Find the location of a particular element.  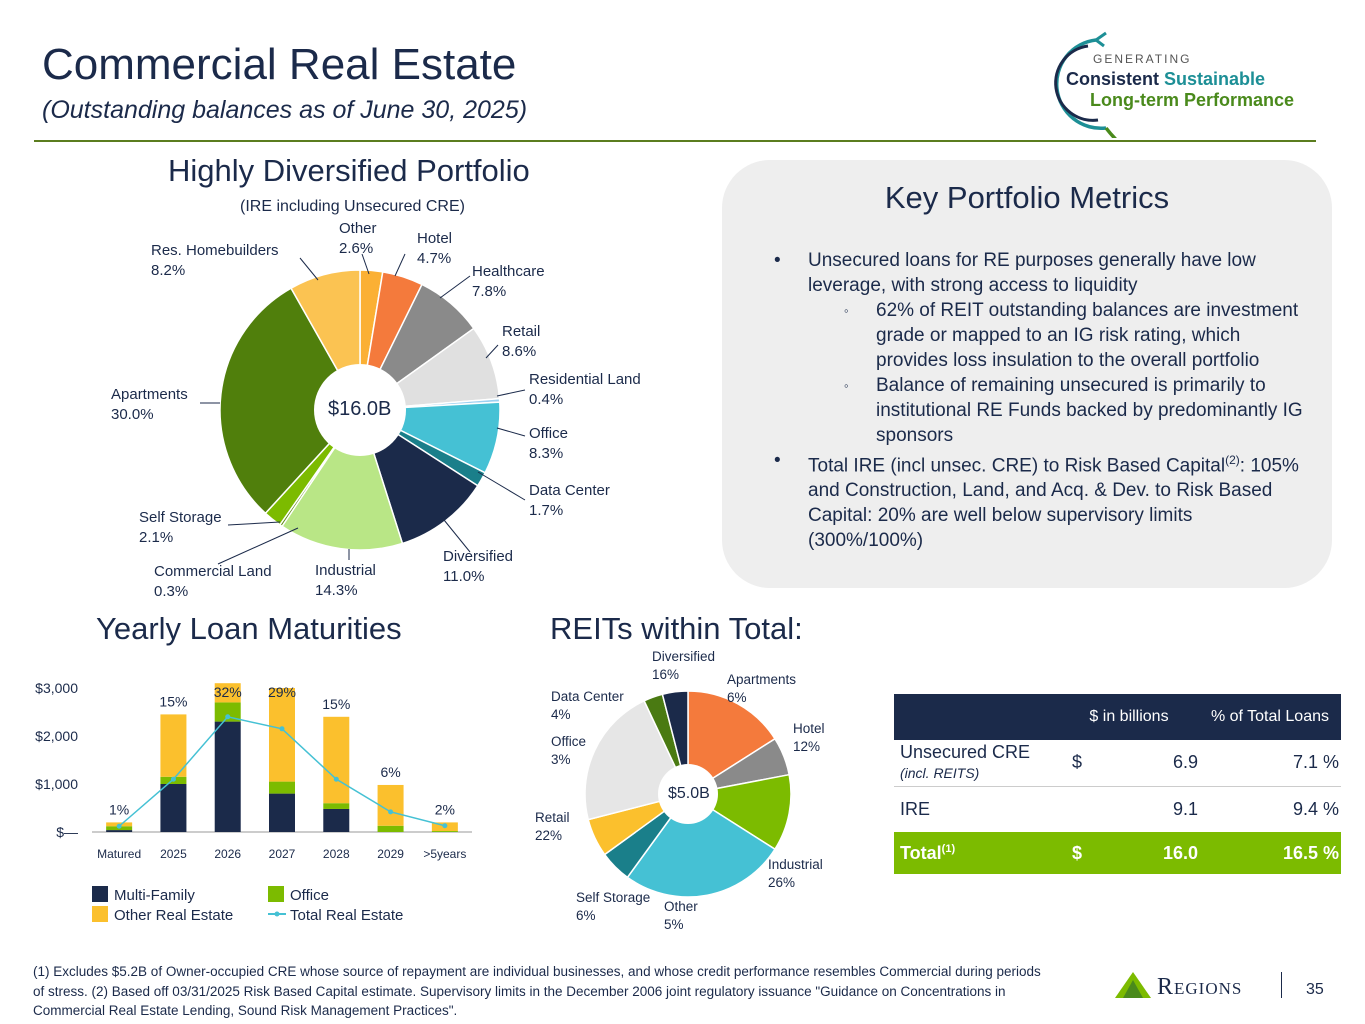

pie2-label-diversified: Diversified 16% is located at coordinates (684, 665).